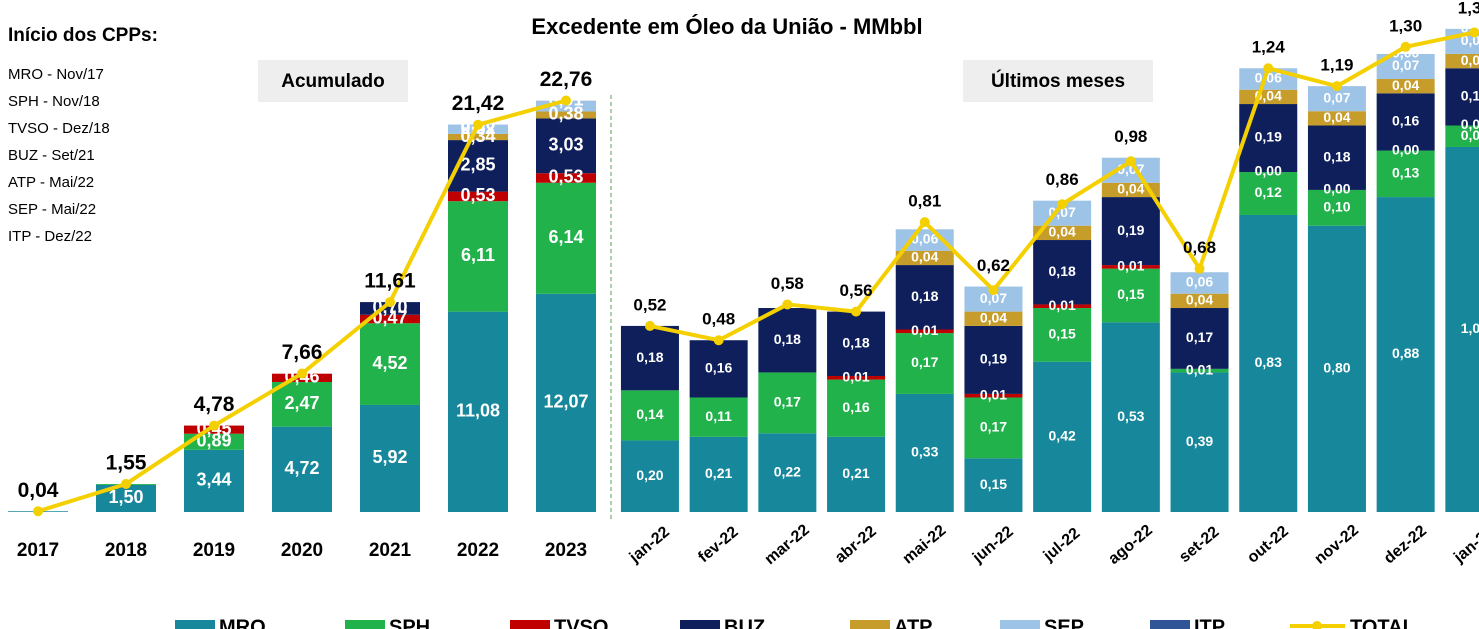 This screenshot has width=1479, height=629. I want to click on total-label: 22,76, so click(566, 79).